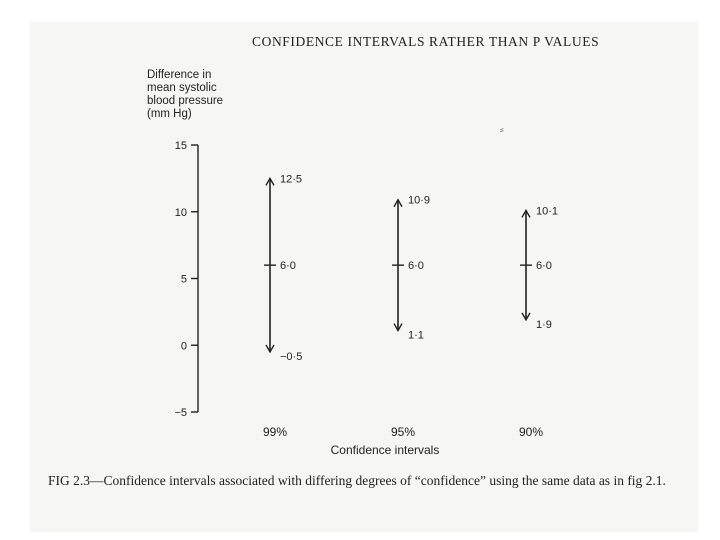 This screenshot has height=540, width=720. Describe the element at coordinates (291, 357) in the screenshot. I see `lower-label: −0·5` at that location.